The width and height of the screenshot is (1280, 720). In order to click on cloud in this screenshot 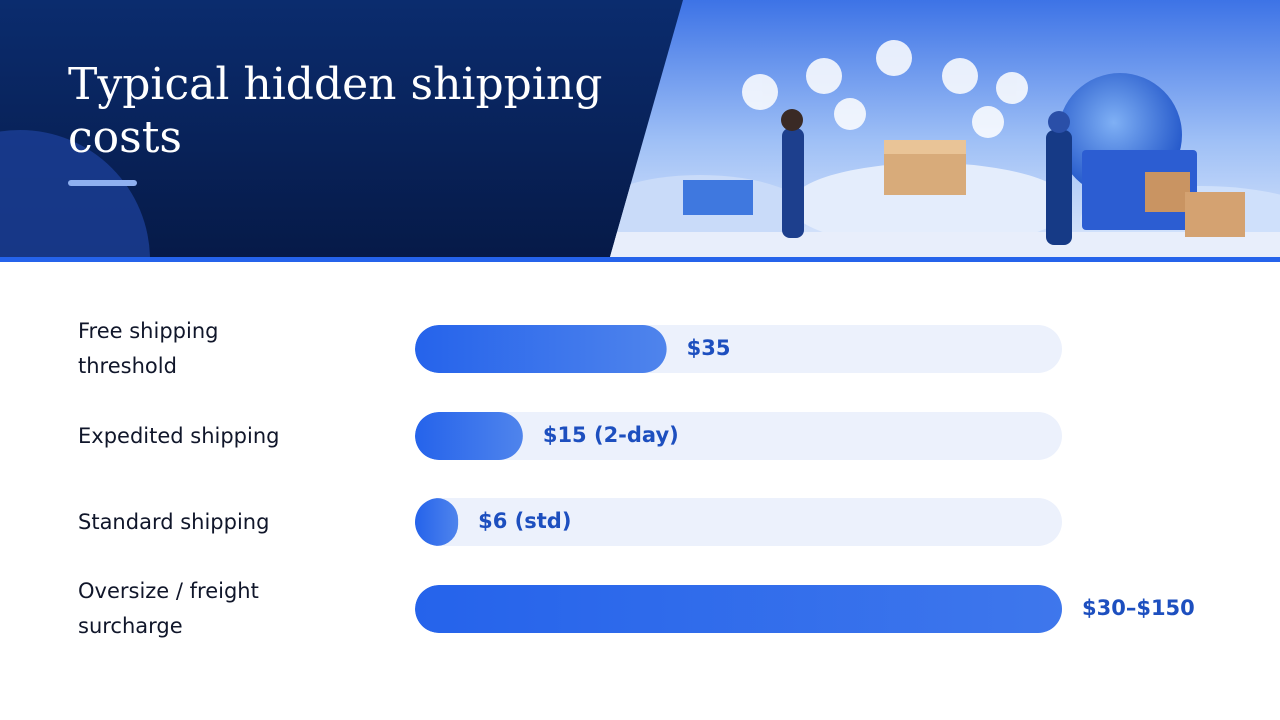, I will do `click(930, 205)`.